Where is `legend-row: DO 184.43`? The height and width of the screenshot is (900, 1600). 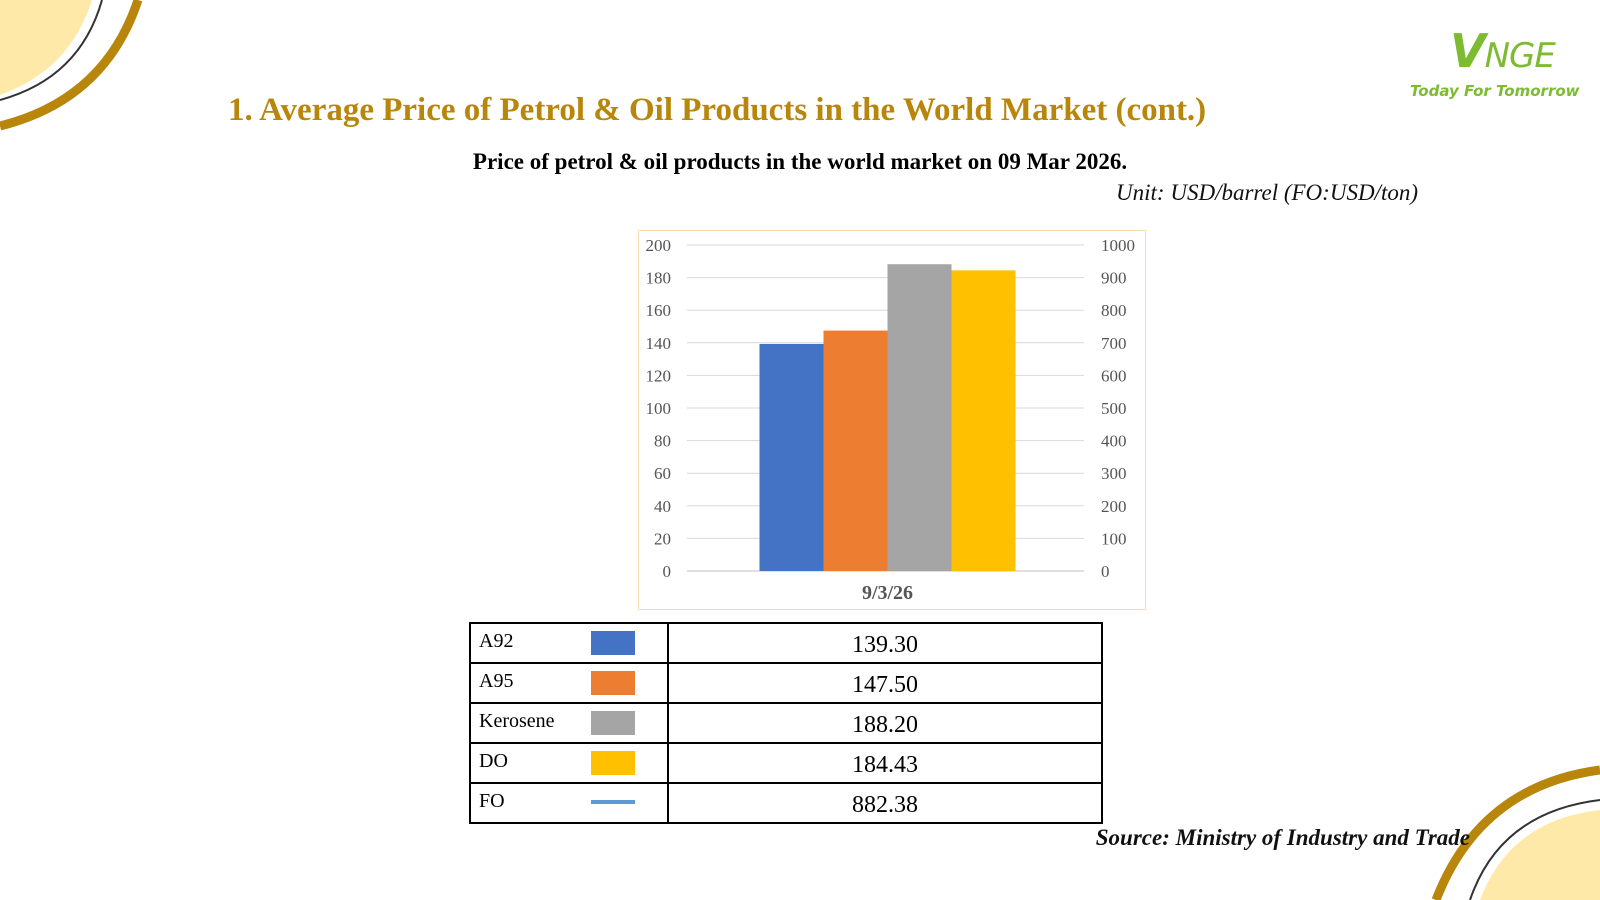
legend-row: DO 184.43 is located at coordinates (786, 763).